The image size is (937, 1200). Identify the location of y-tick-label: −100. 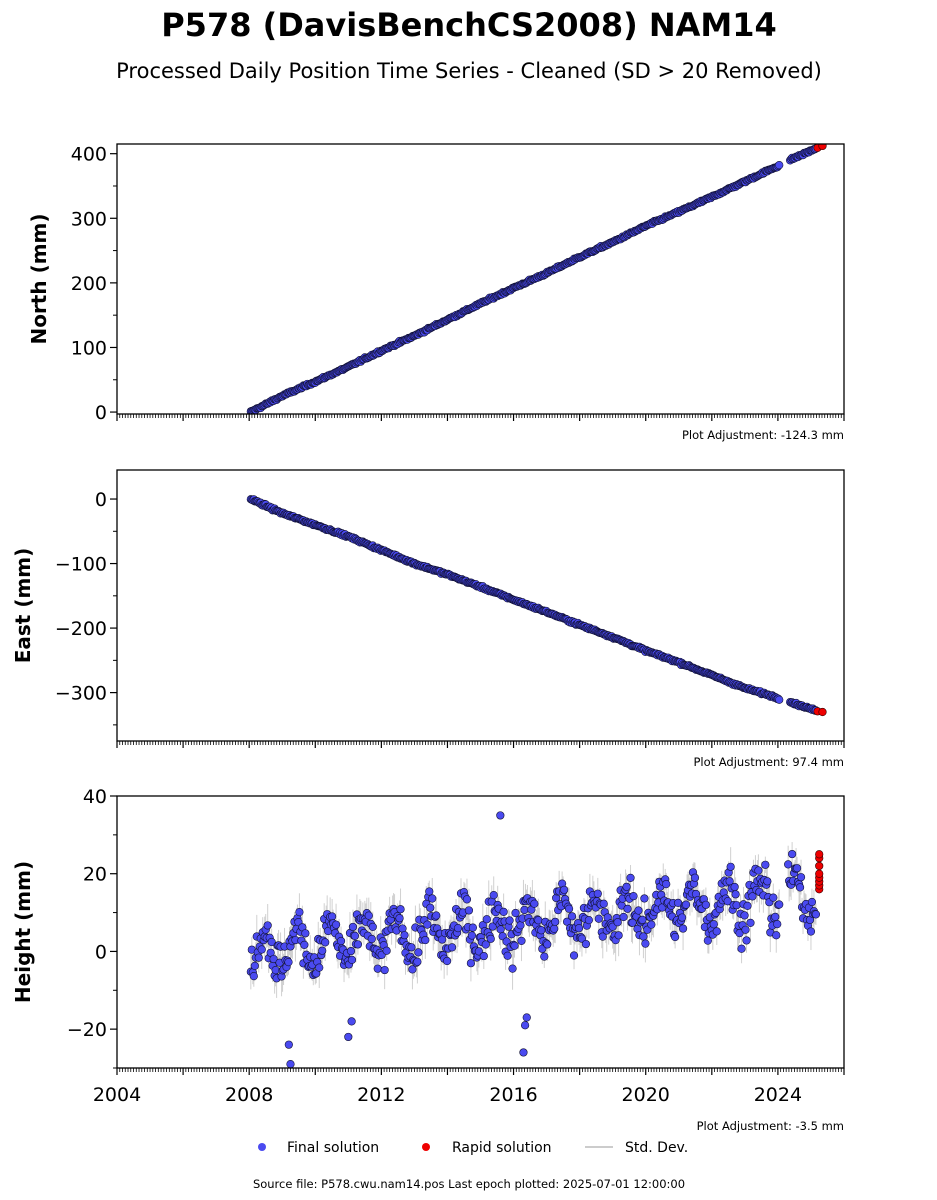
(81, 565).